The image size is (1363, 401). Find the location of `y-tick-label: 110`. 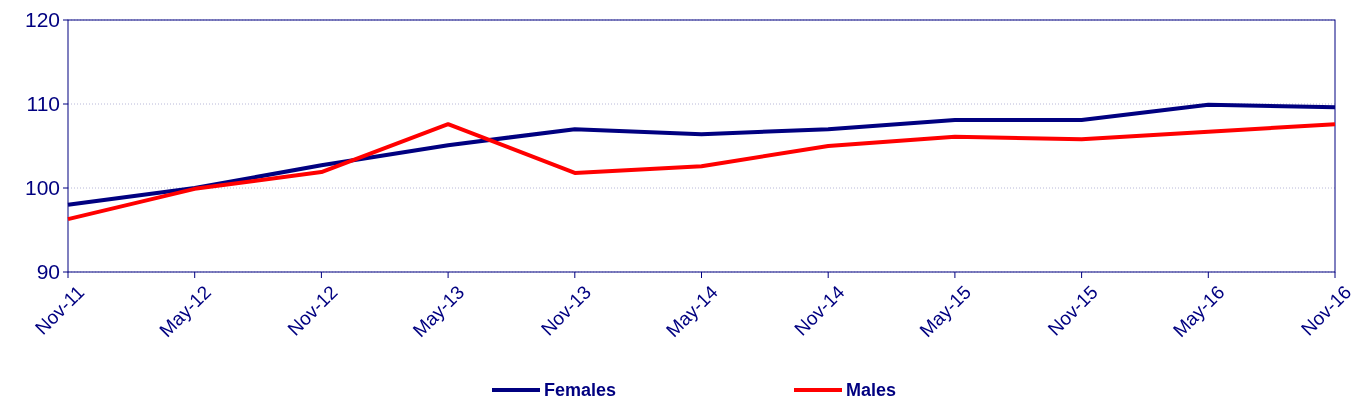

y-tick-label: 110 is located at coordinates (43, 104).